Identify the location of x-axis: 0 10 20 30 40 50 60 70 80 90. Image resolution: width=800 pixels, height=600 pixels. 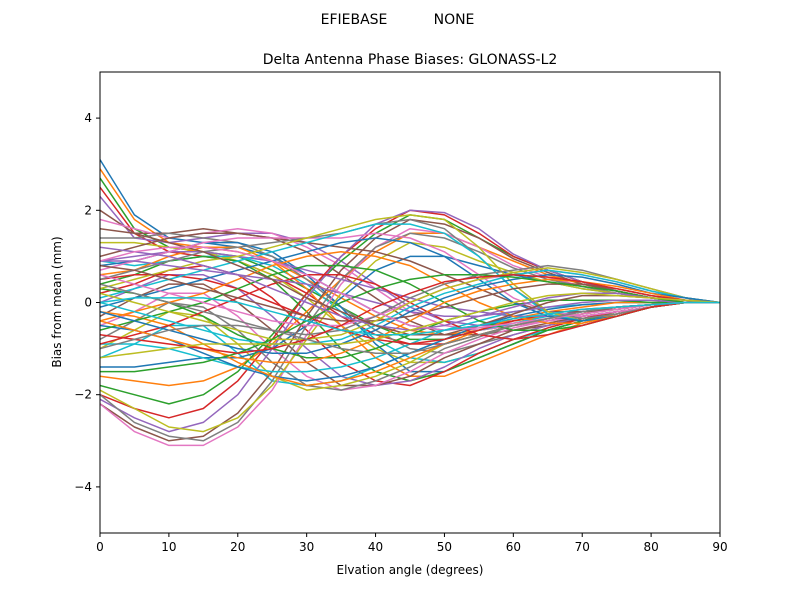
(412, 543).